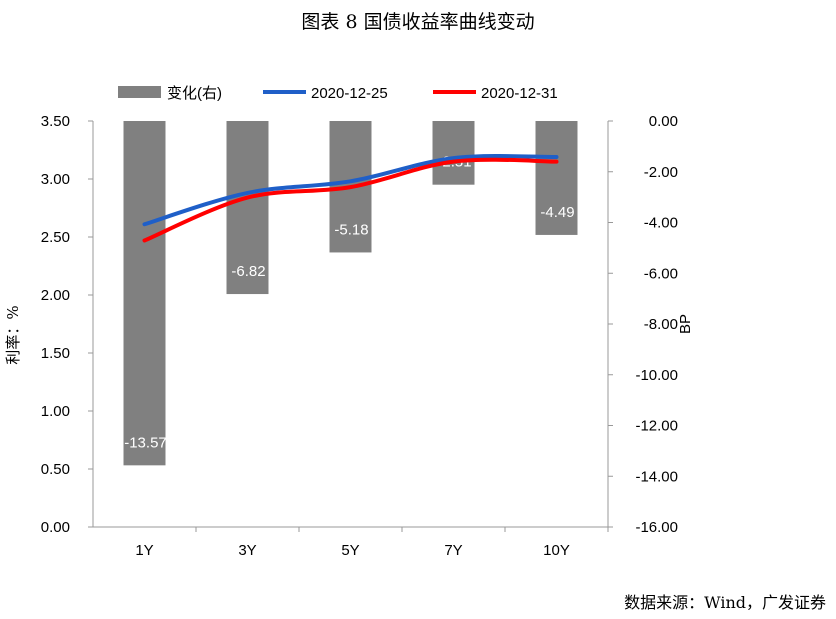 This screenshot has height=619, width=836. Describe the element at coordinates (247, 550) in the screenshot. I see `x-tick-label: 3Y` at that location.